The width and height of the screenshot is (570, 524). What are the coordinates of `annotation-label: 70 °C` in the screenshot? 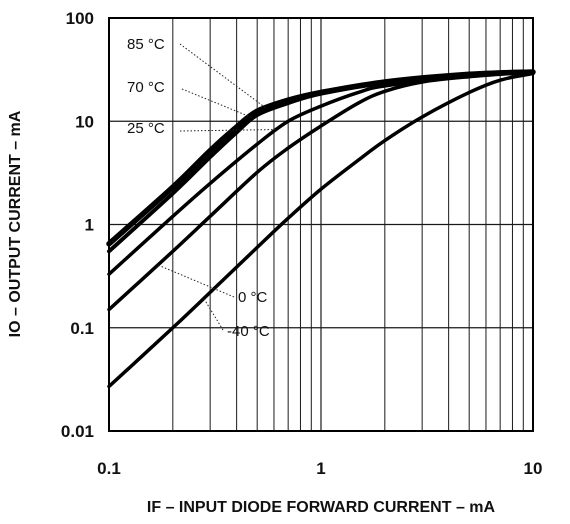 It's located at (146, 87).